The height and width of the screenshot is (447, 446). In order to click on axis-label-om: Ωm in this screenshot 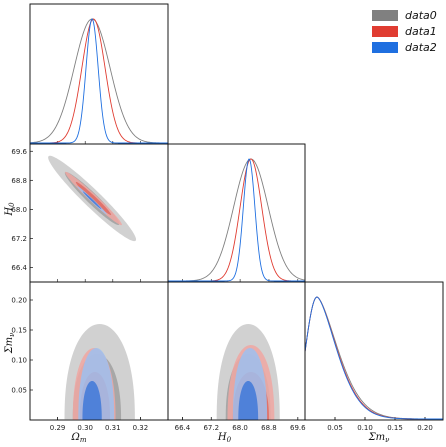, I will do `click(79, 438)`.